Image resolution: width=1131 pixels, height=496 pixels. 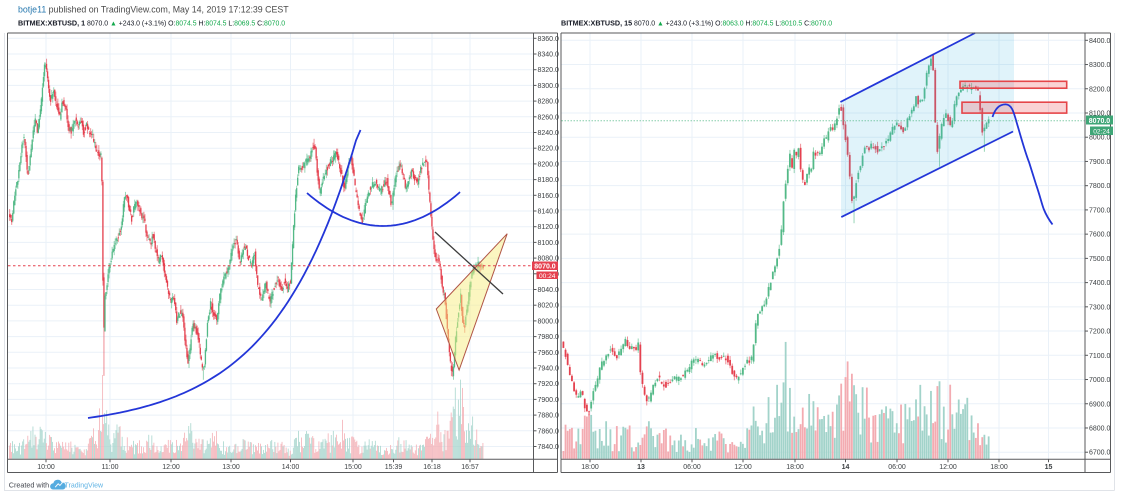 What do you see at coordinates (1049, 467) in the screenshot?
I see `svg-text: 15` at bounding box center [1049, 467].